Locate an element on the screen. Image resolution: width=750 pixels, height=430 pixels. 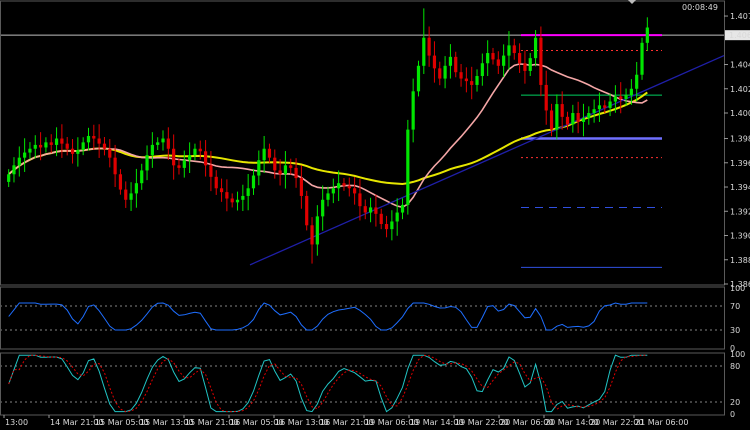
pane-frame is located at coordinates (362, 384).